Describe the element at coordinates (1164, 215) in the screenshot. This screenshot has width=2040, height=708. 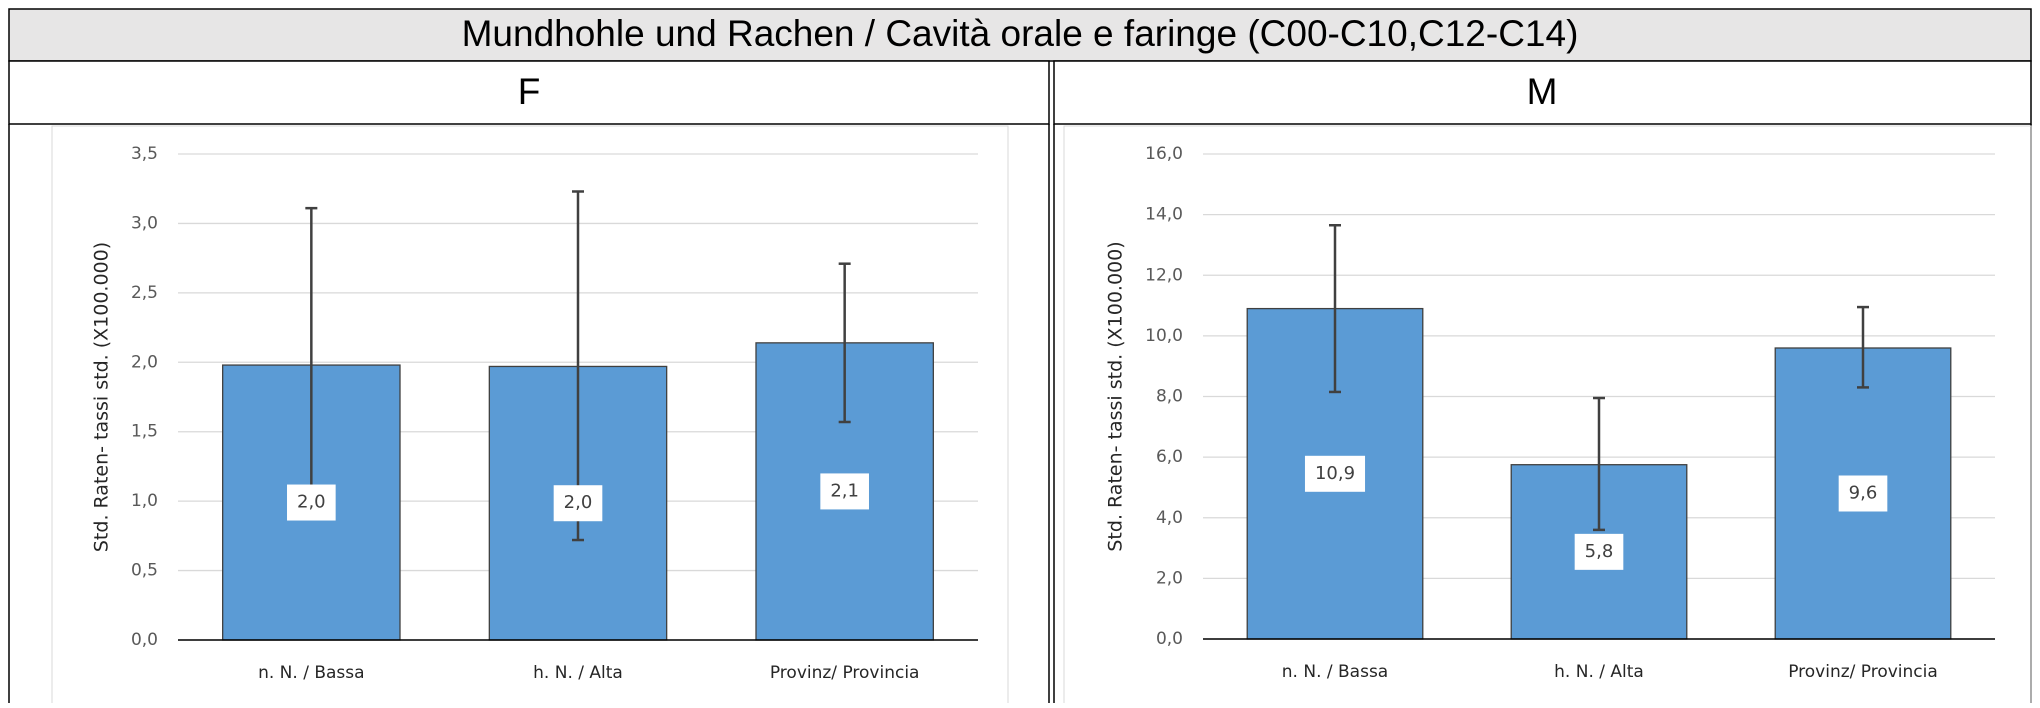
I see `y-tick-label: 14,0` at that location.